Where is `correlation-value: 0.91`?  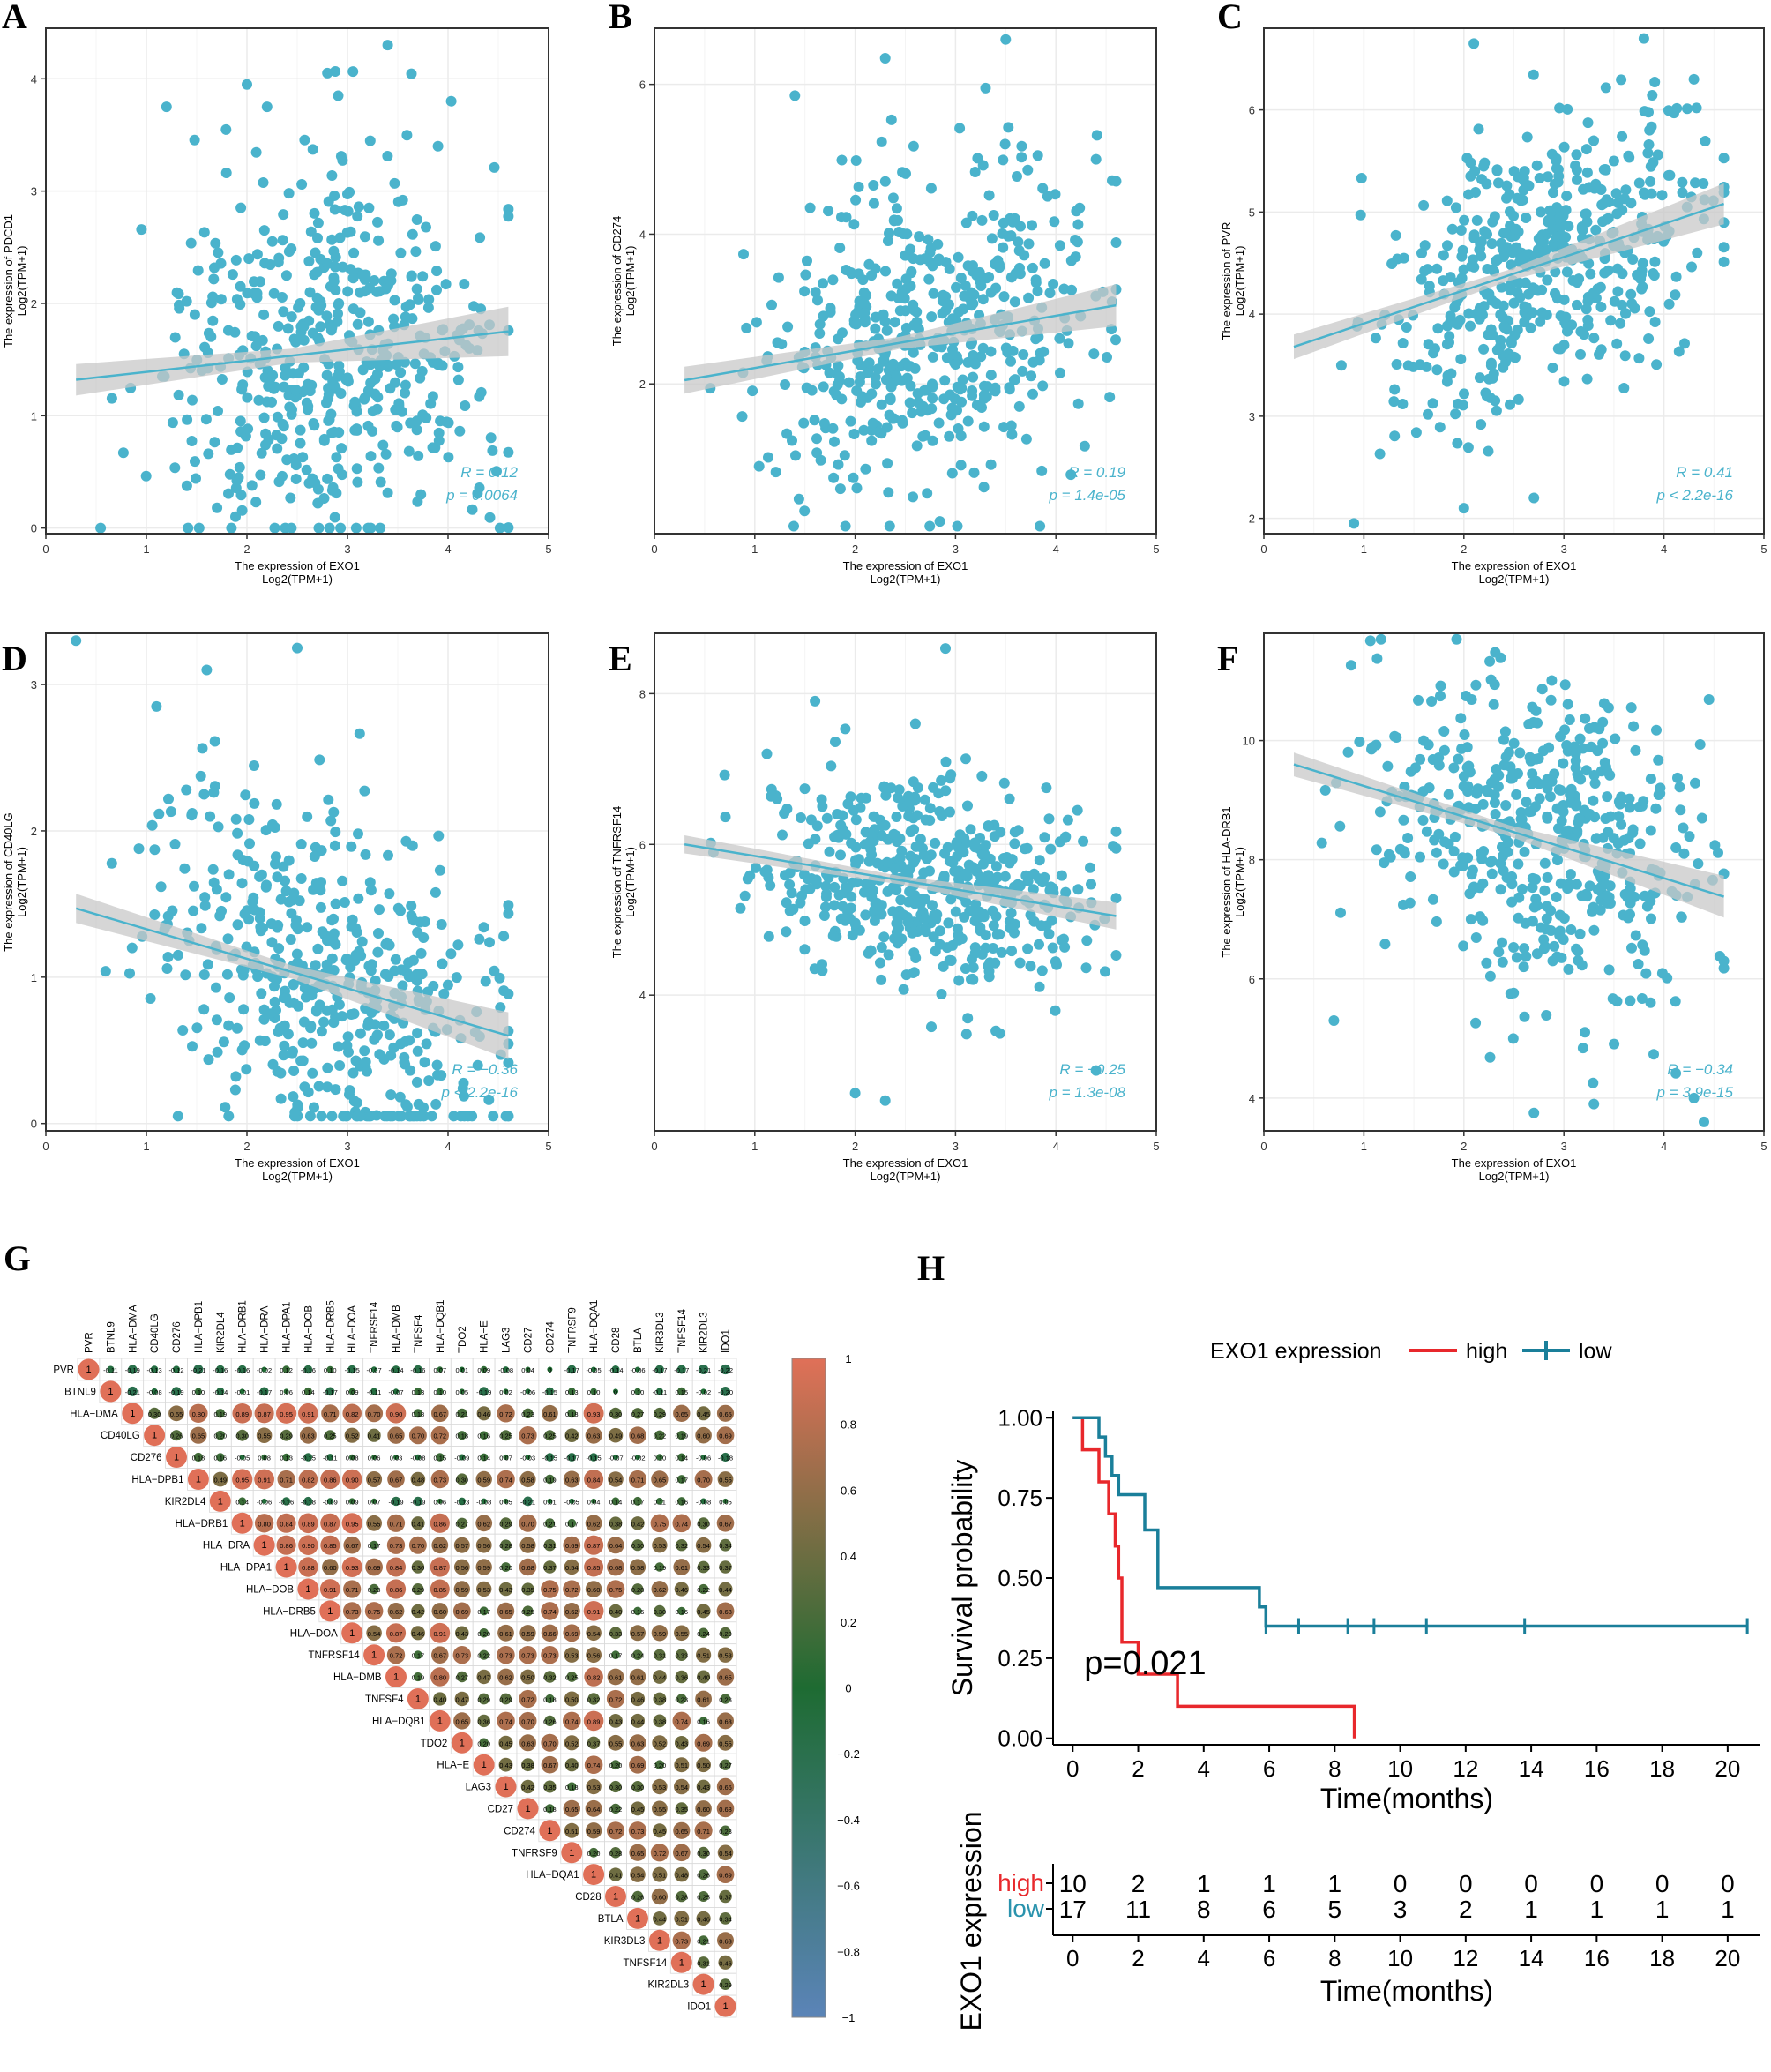
correlation-value: 0.91 is located at coordinates (330, 1590).